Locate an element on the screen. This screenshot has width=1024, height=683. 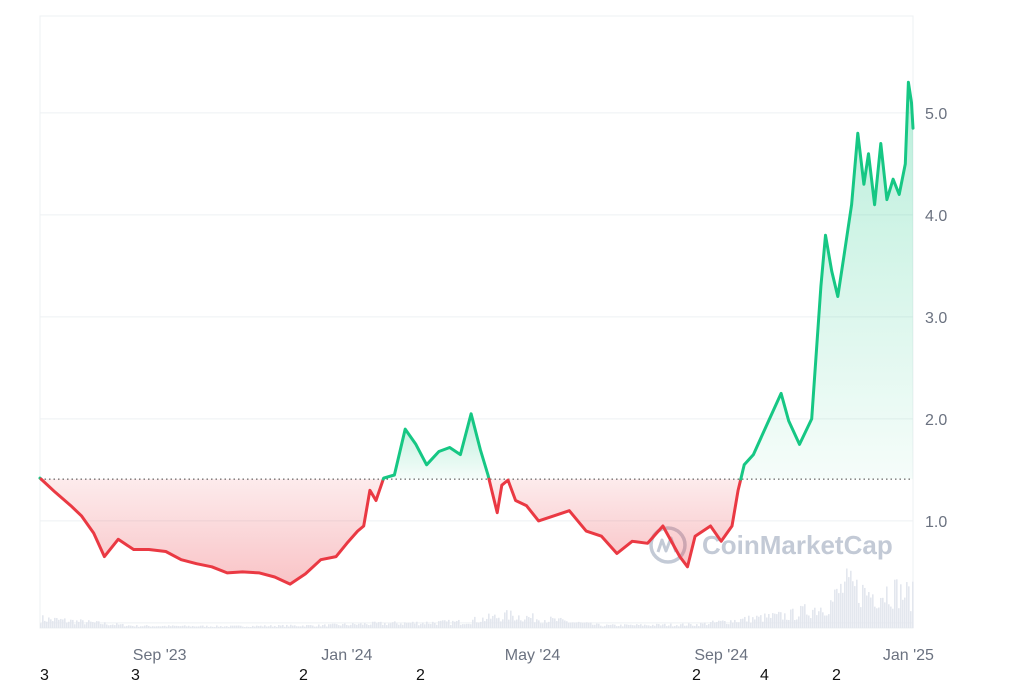
x-tick-label: Sep '23 is located at coordinates (160, 655).